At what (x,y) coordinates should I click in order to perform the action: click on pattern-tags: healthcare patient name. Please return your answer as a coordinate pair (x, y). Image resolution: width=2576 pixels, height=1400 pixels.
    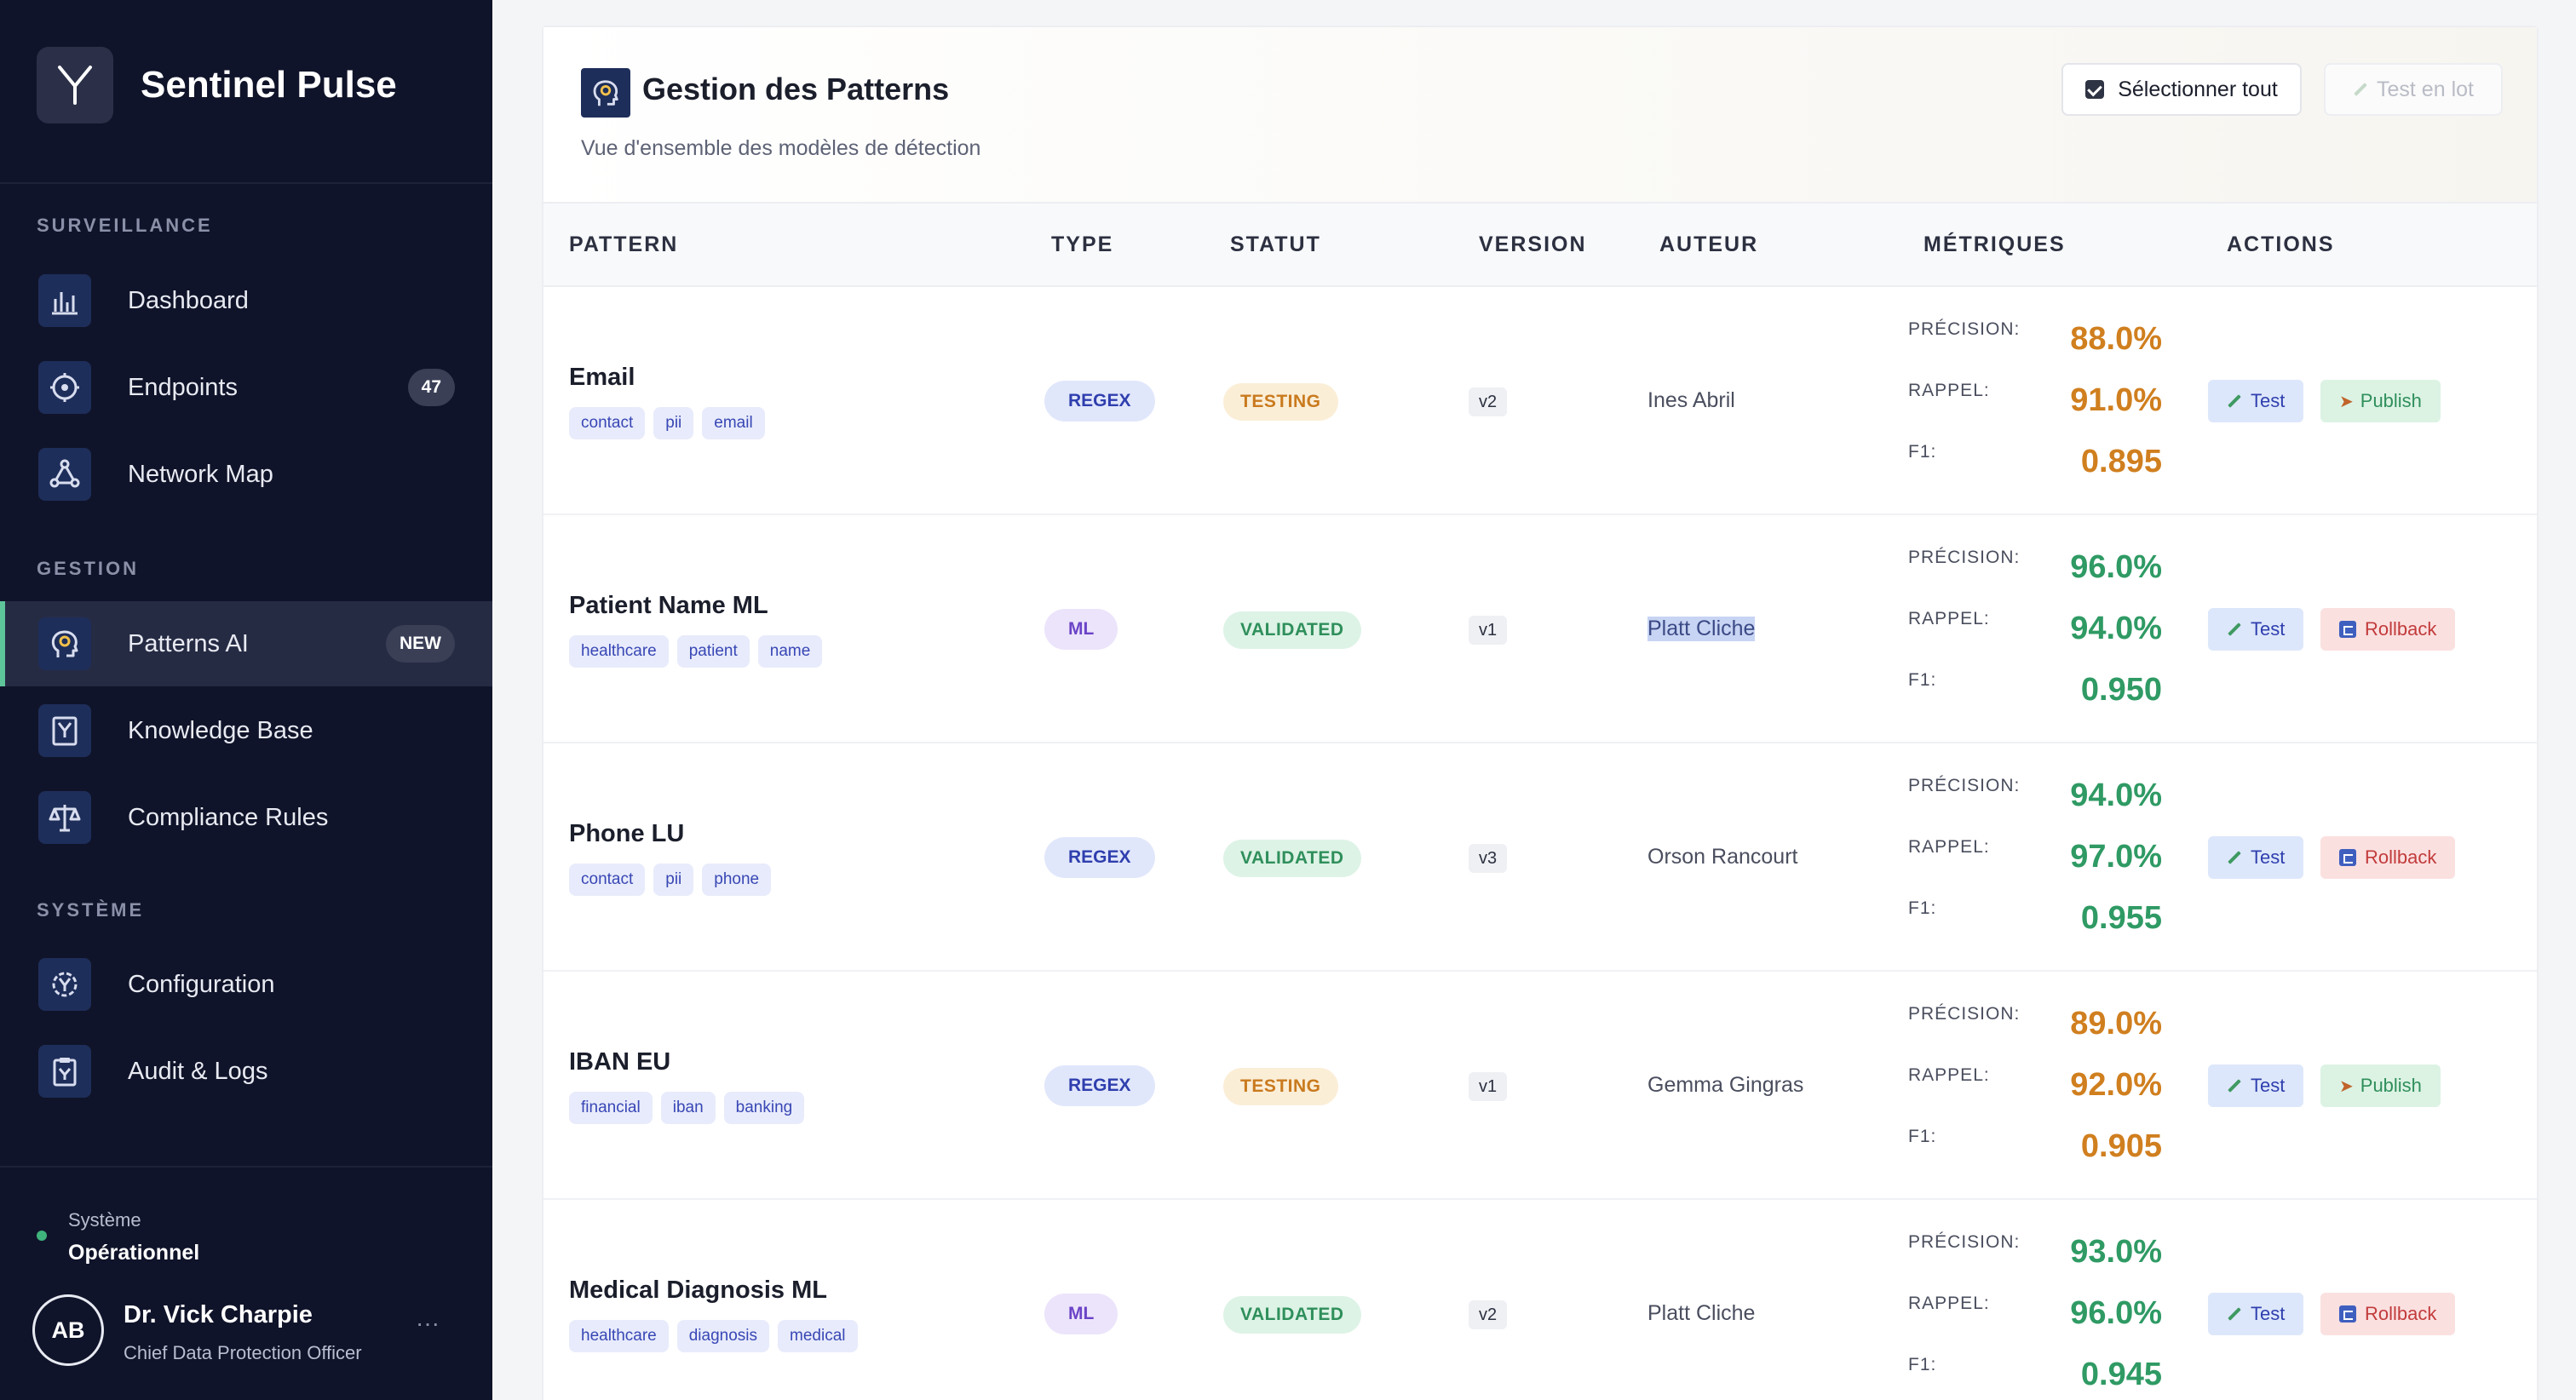
    Looking at the image, I should click on (700, 651).